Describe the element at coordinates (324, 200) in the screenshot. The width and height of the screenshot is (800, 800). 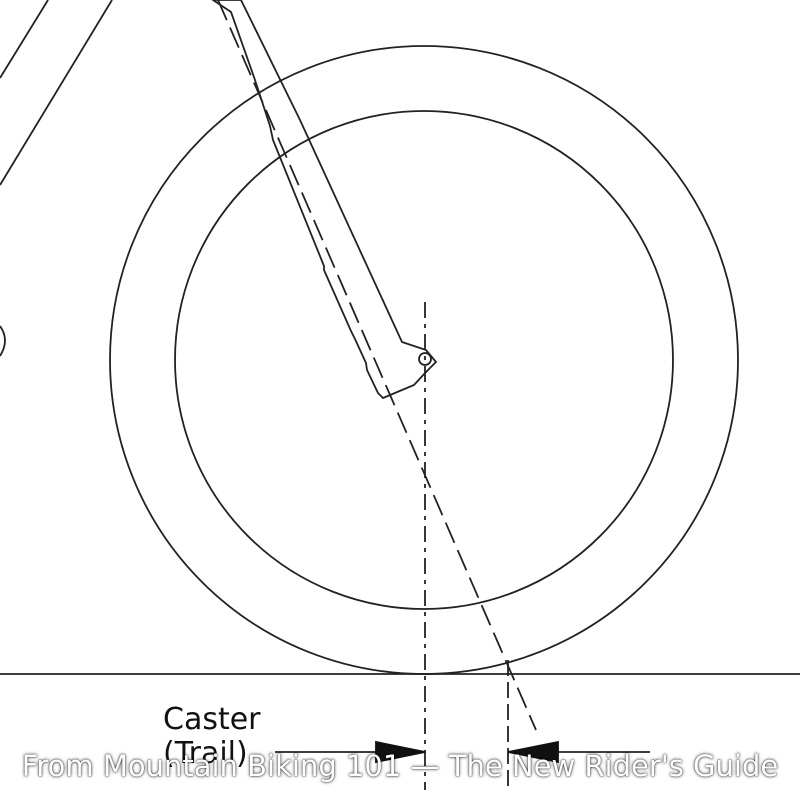
I see `fork-leg` at that location.